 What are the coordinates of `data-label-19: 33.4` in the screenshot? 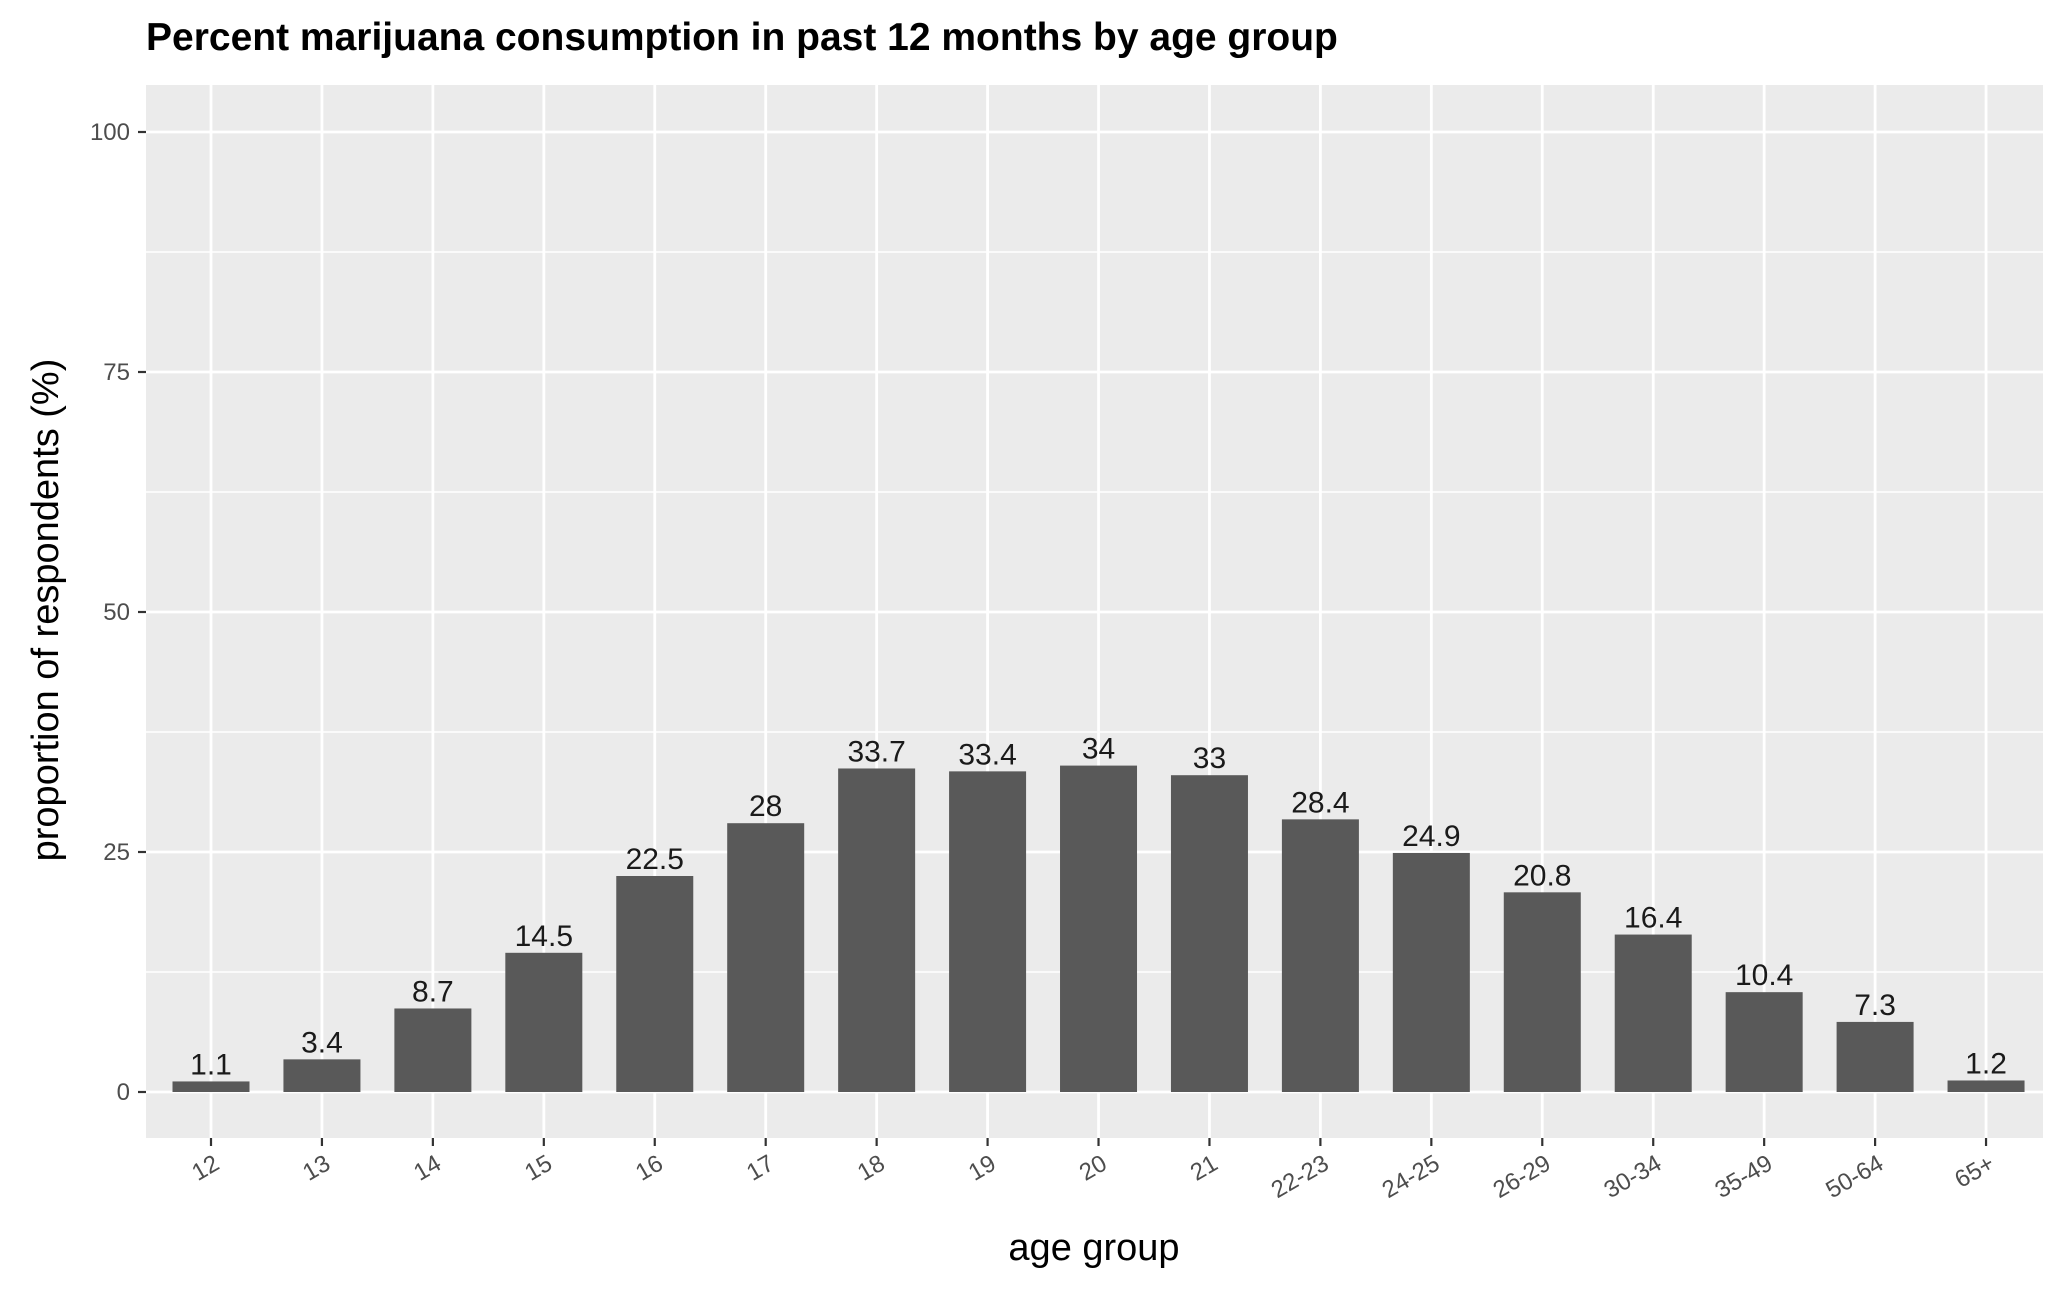 It's located at (987, 754).